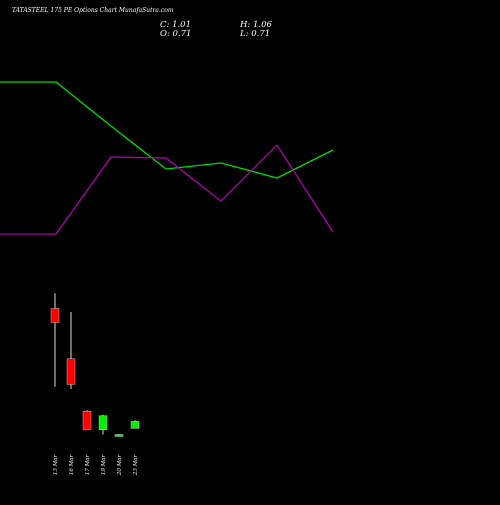 This screenshot has width=500, height=505. I want to click on date-label: 17 Mar, so click(88, 464).